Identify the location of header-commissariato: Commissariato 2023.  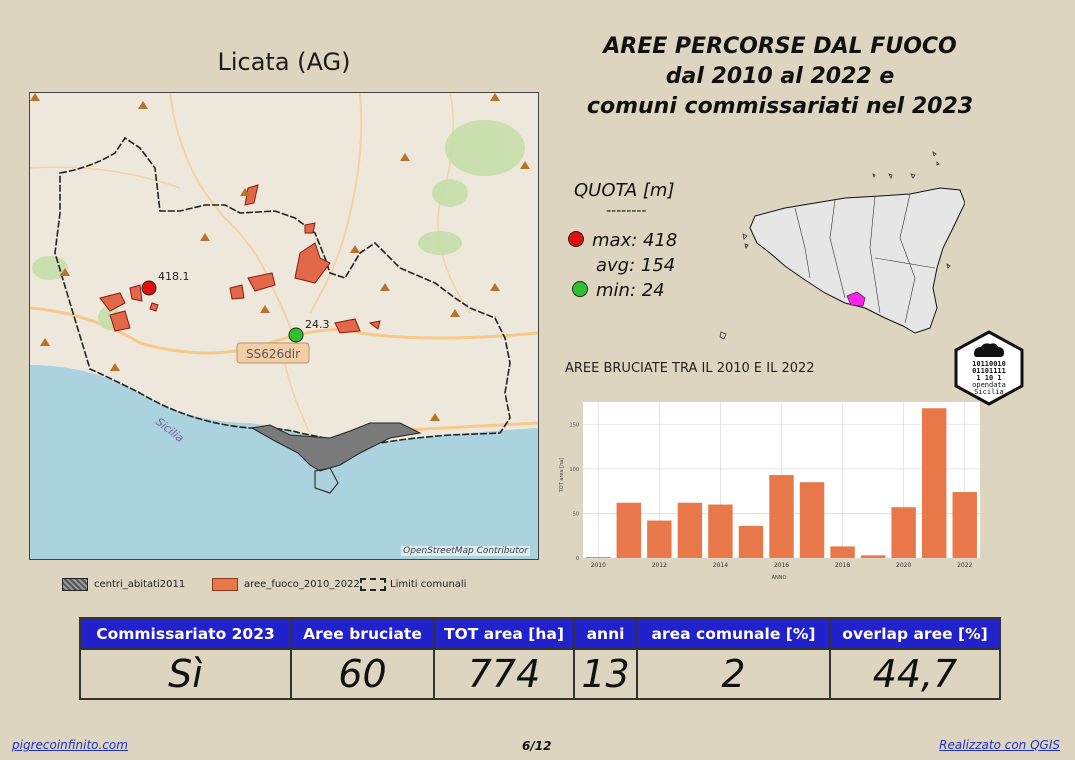
(185, 633).